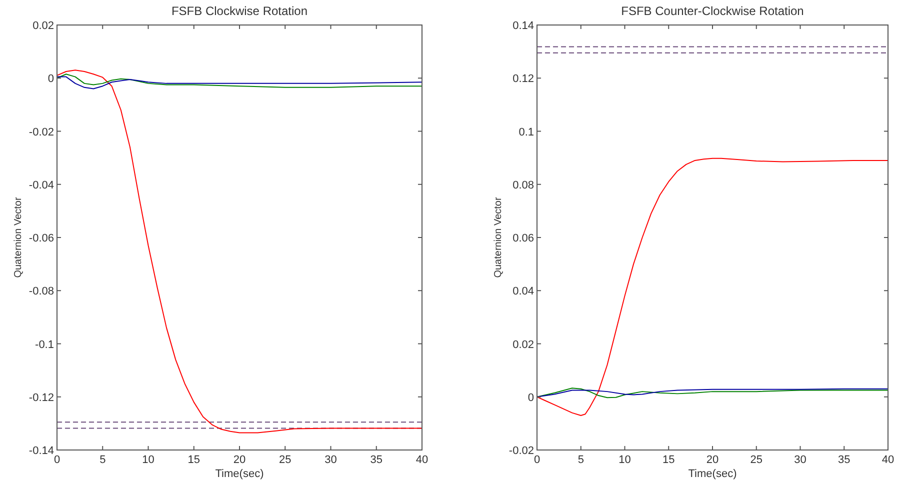  What do you see at coordinates (712, 11) in the screenshot?
I see `chart-title: FSFB Counter-Clockwise Rotation` at bounding box center [712, 11].